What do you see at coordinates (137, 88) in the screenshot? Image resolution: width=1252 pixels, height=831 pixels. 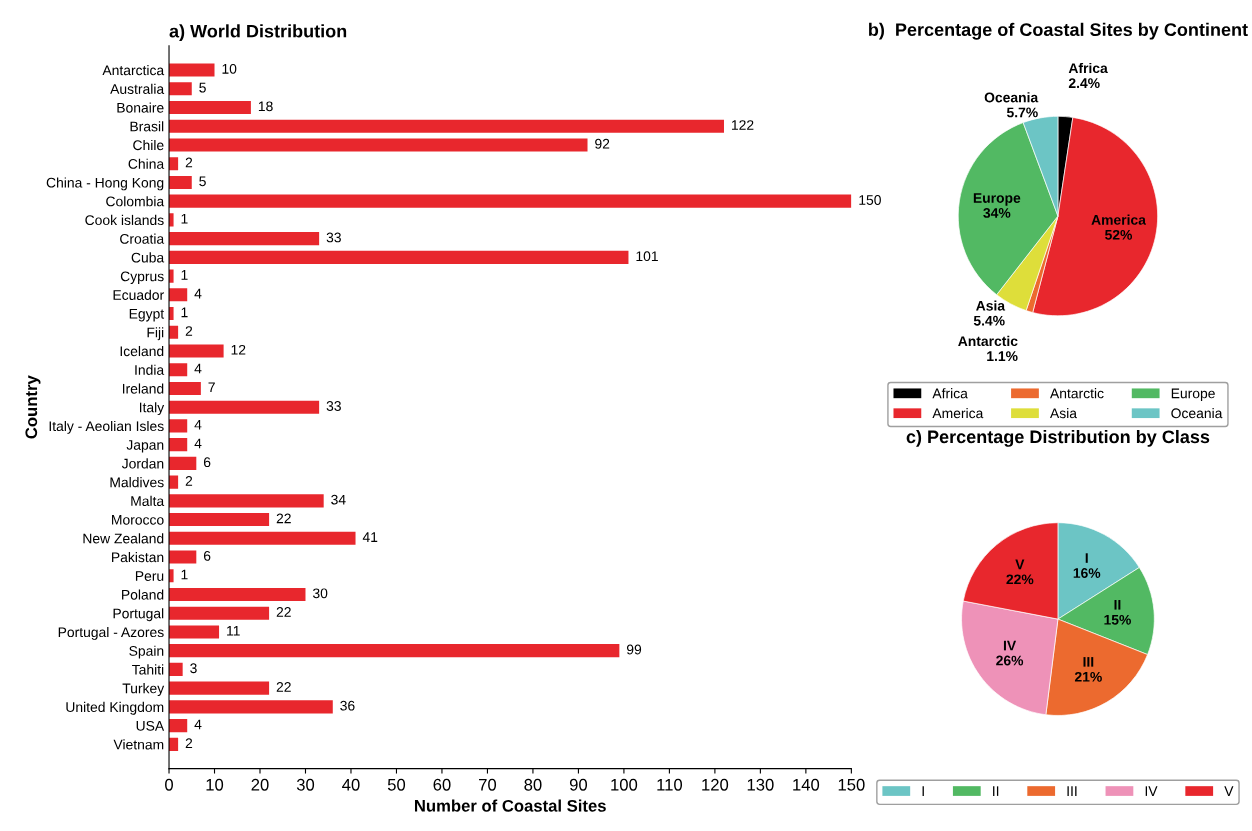 I see `y-tick-label: Australia` at bounding box center [137, 88].